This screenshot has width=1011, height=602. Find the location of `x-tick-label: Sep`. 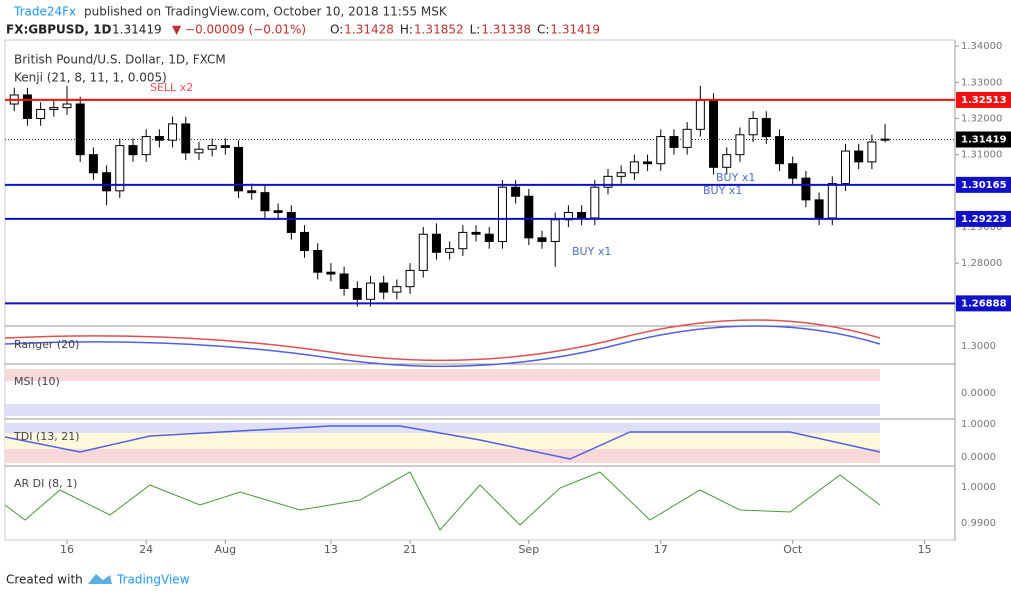

x-tick-label: Sep is located at coordinates (528, 549).